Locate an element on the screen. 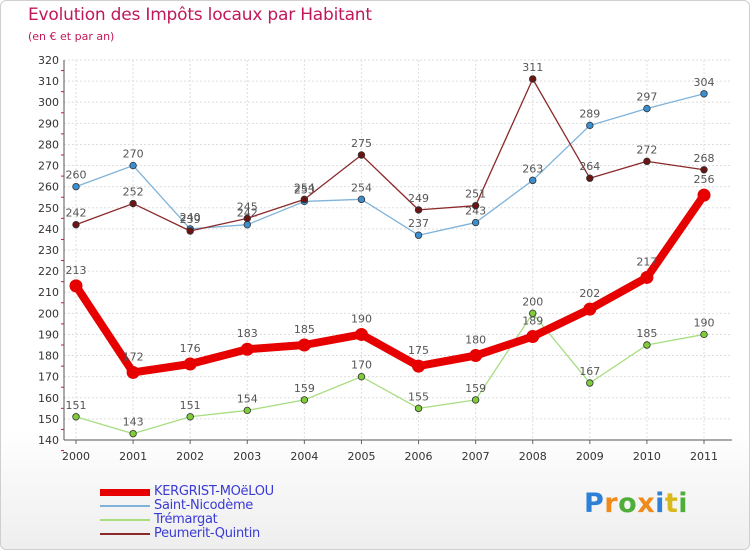 The height and width of the screenshot is (550, 750). data-label: 263 is located at coordinates (532, 168).